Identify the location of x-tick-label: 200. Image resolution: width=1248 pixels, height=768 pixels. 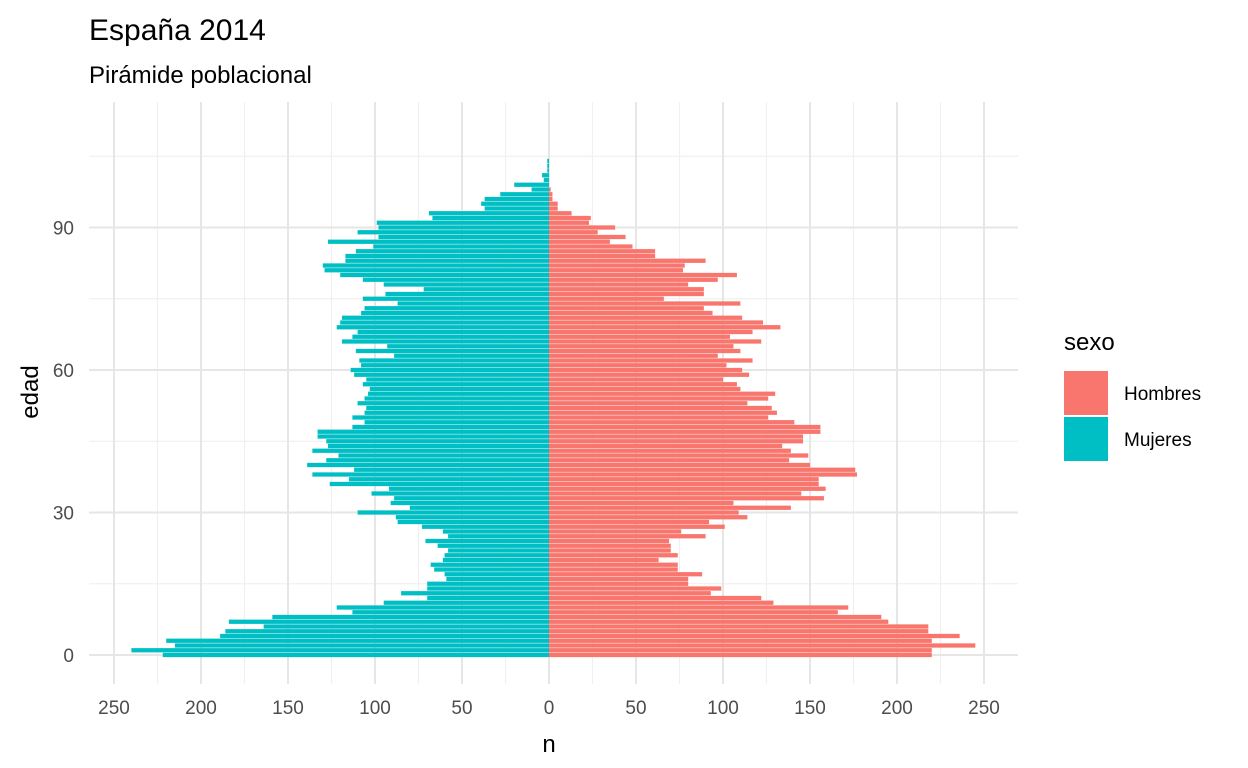
(201, 708).